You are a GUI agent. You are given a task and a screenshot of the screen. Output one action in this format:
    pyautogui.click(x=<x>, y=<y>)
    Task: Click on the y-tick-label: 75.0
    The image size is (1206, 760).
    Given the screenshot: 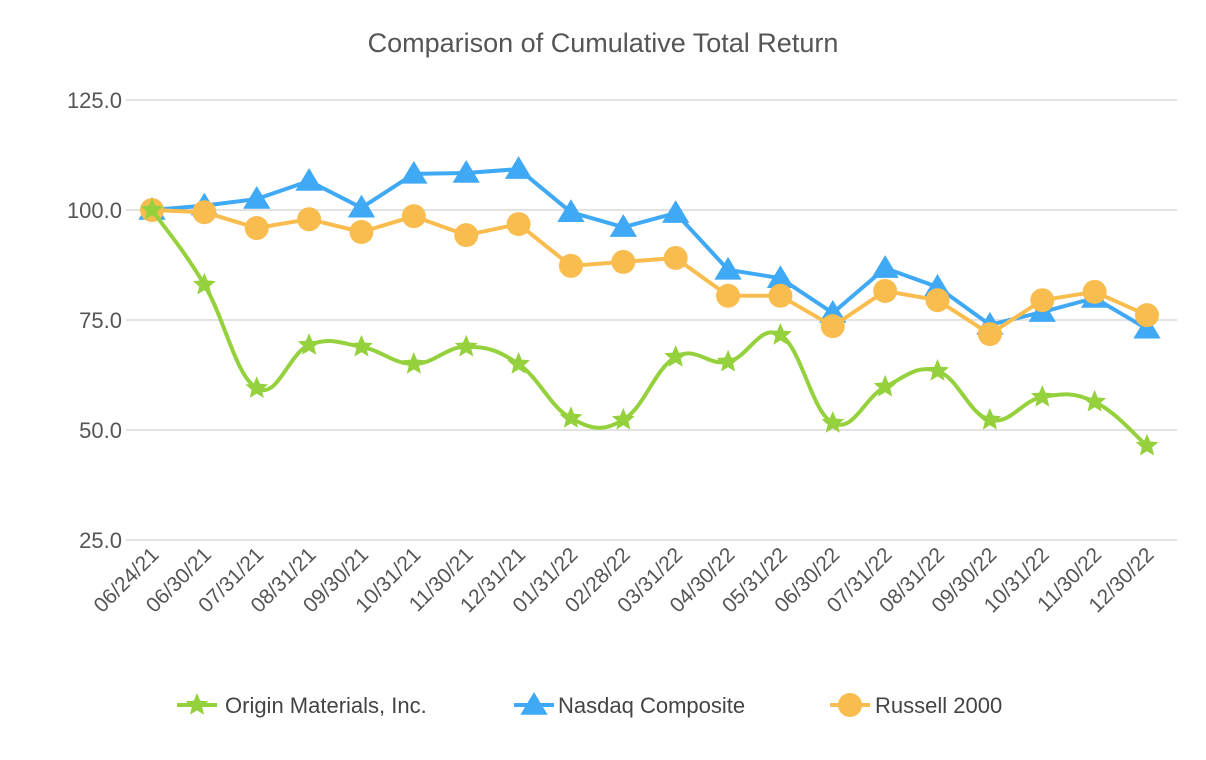 What is the action you would take?
    pyautogui.click(x=100, y=320)
    